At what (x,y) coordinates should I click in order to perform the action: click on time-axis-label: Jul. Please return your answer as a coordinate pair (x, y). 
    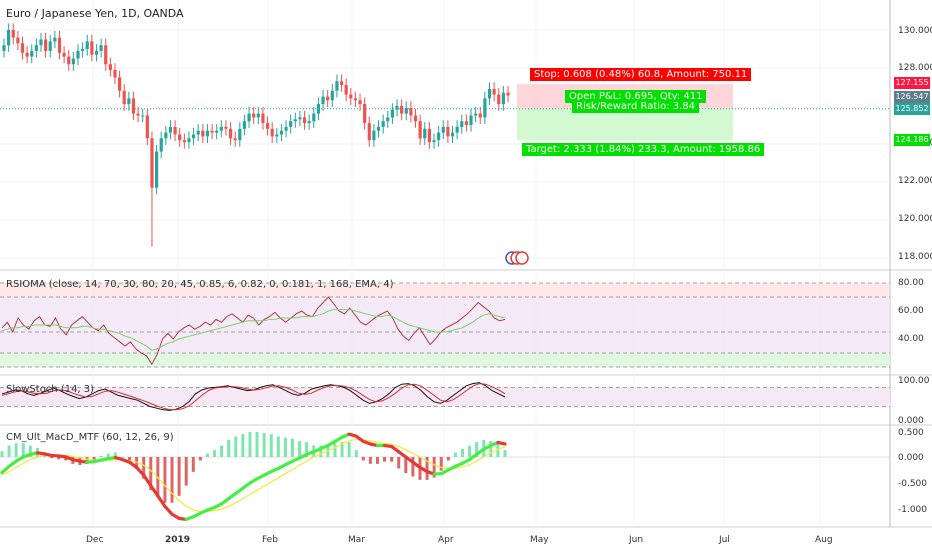
    Looking at the image, I should click on (724, 540).